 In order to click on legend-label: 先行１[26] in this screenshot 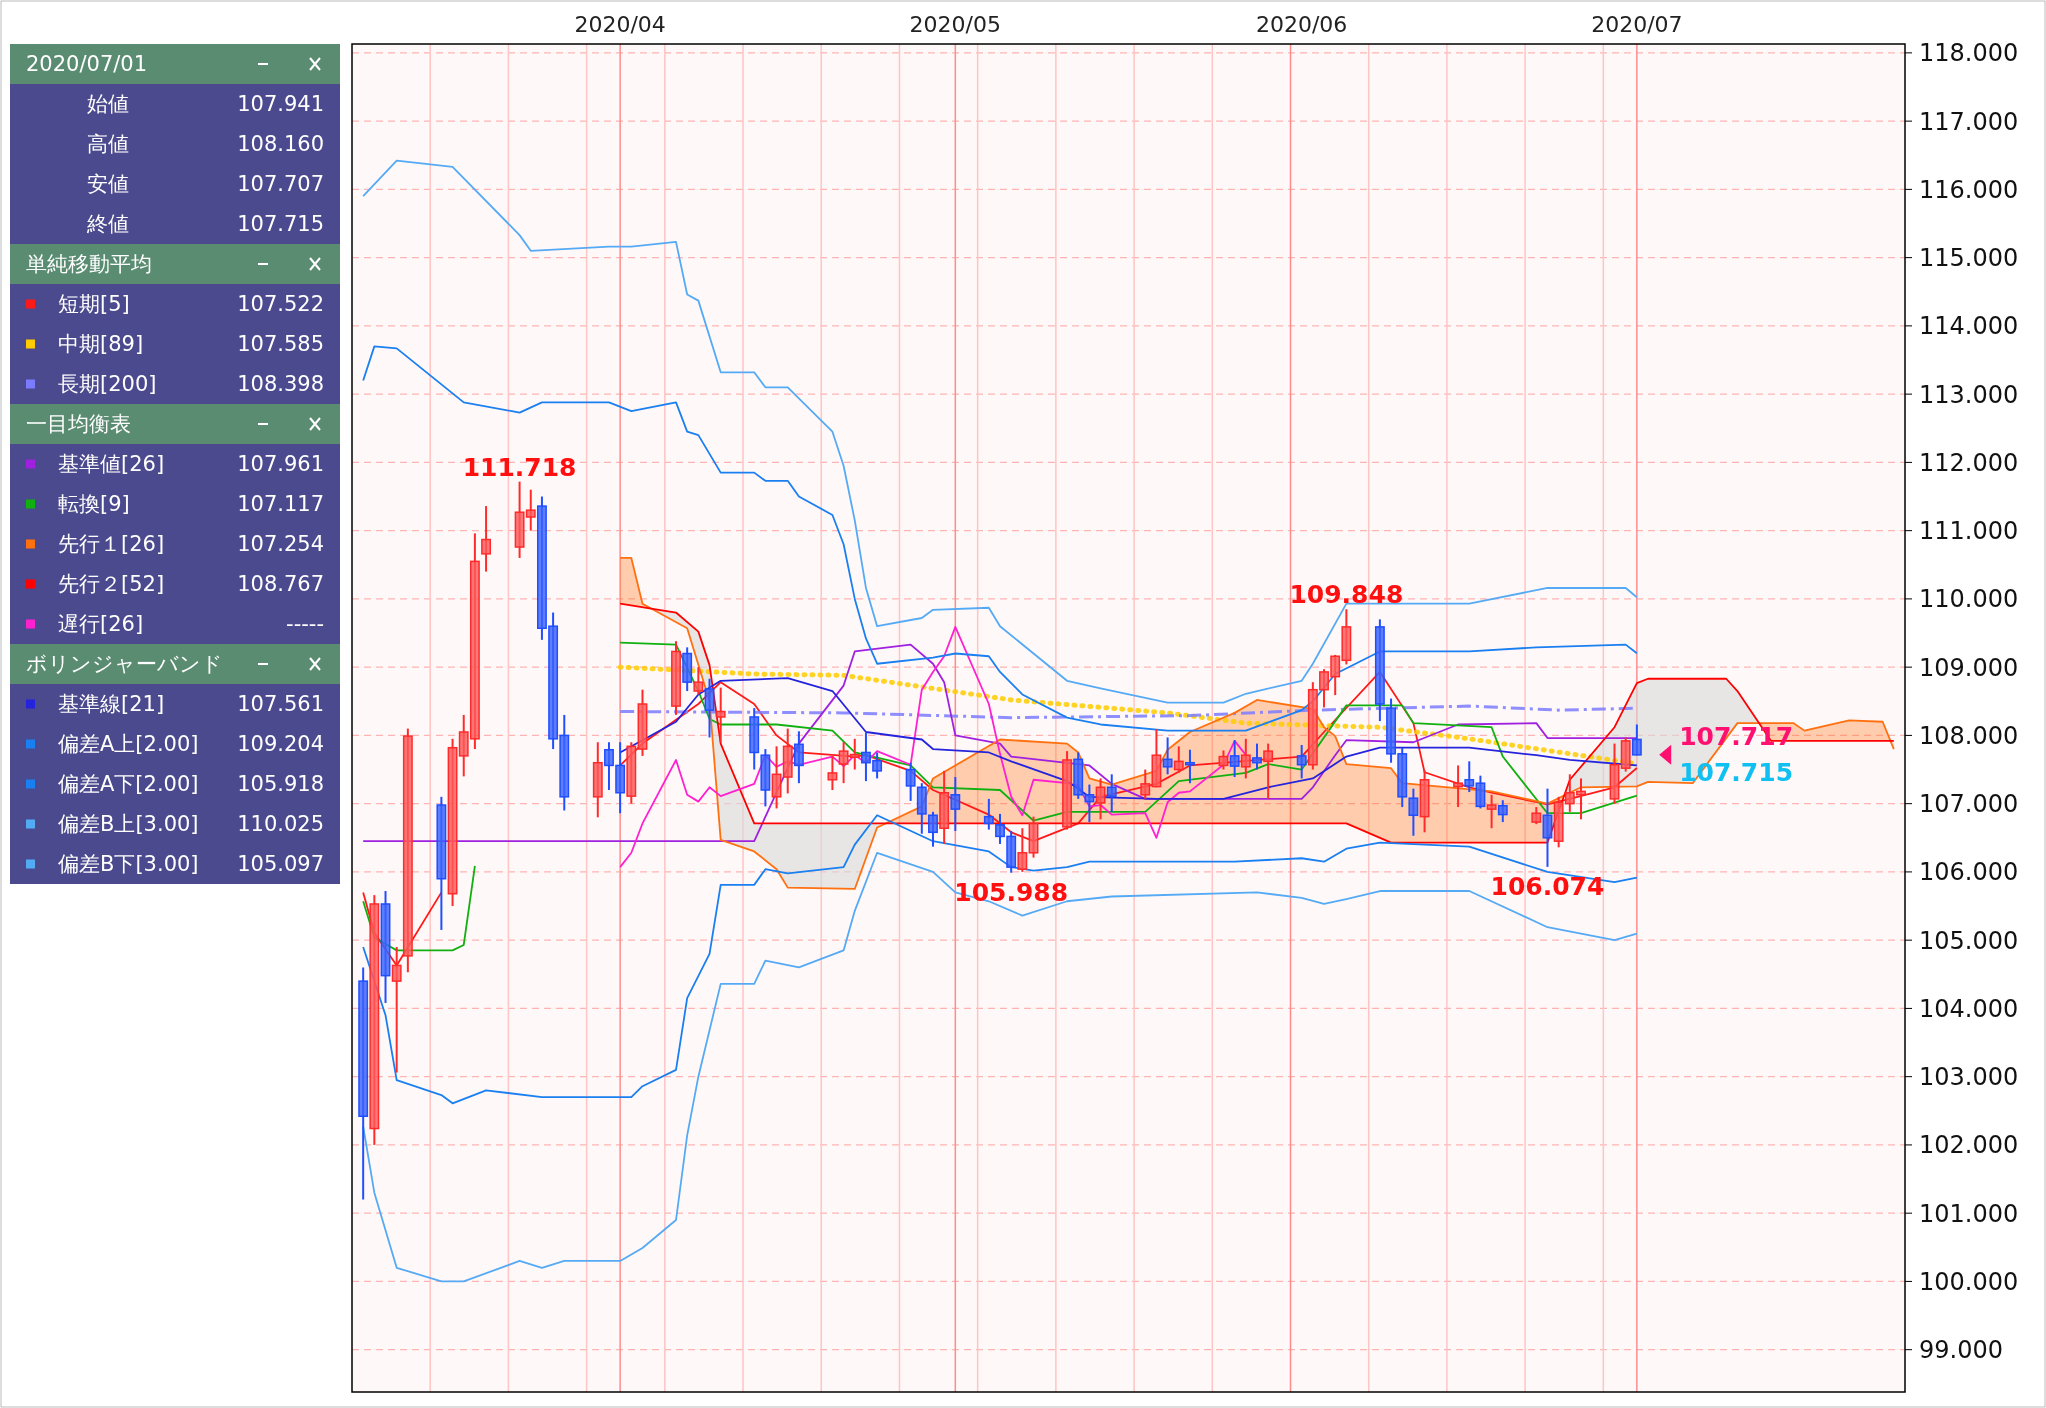, I will do `click(111, 544)`.